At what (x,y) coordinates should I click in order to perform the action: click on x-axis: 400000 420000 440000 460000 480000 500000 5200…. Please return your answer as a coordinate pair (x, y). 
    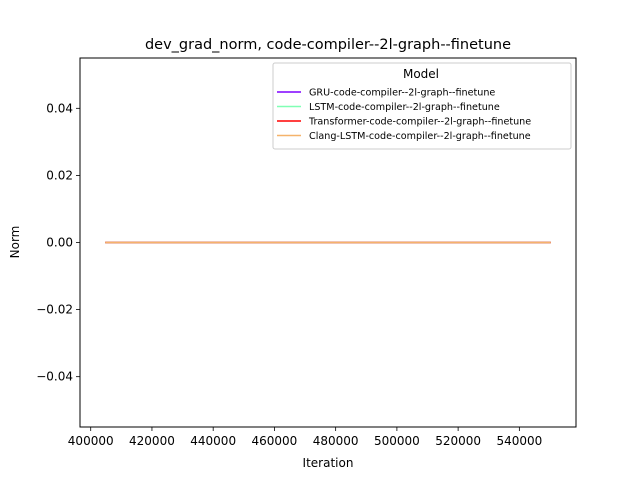
    Looking at the image, I should click on (305, 437).